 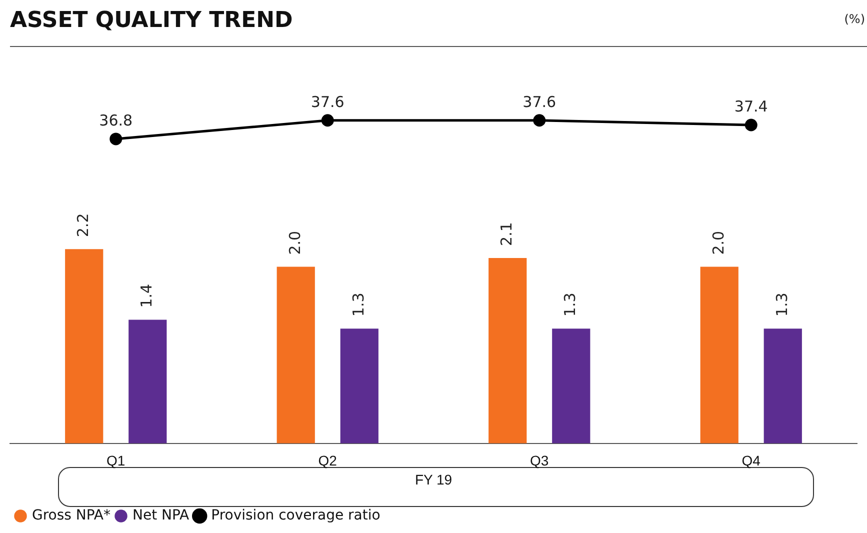 I want to click on legend-label: Provision coverage ratio, so click(x=295, y=516).